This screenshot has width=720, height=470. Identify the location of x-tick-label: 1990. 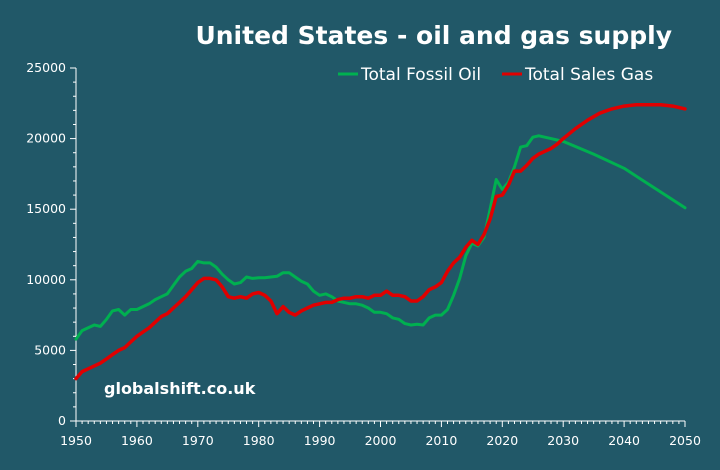
(320, 440).